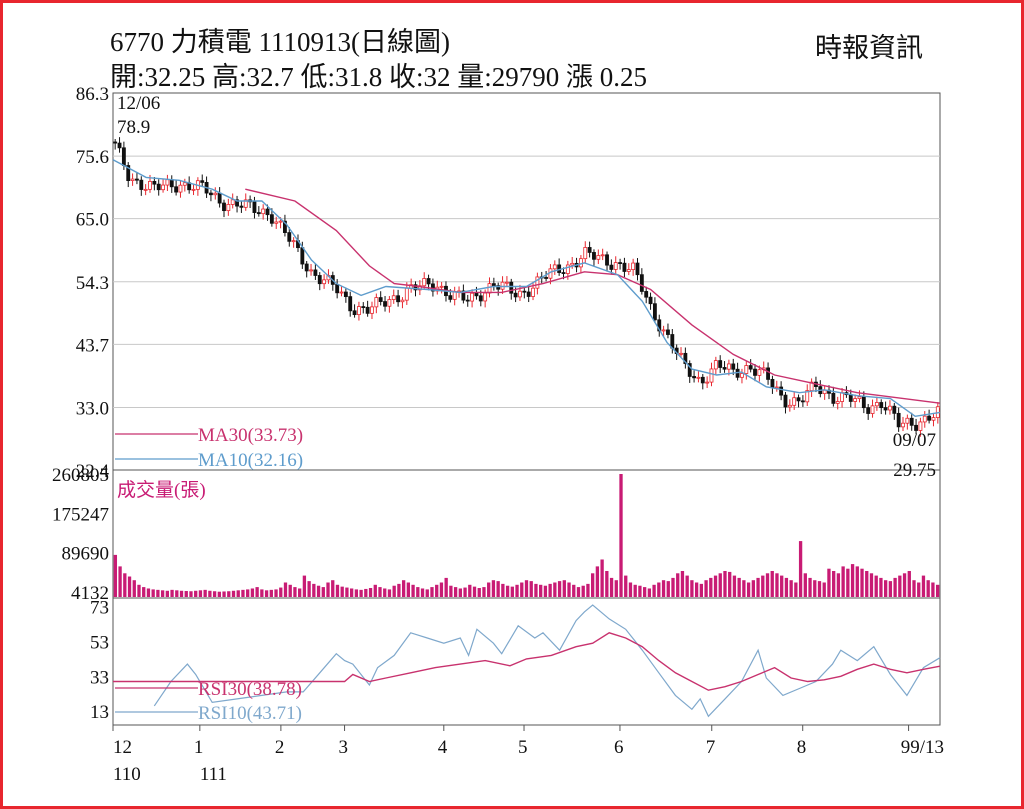 The width and height of the screenshot is (1024, 809). Describe the element at coordinates (161, 490) in the screenshot. I see `volume-title: 成交量(張)` at that location.